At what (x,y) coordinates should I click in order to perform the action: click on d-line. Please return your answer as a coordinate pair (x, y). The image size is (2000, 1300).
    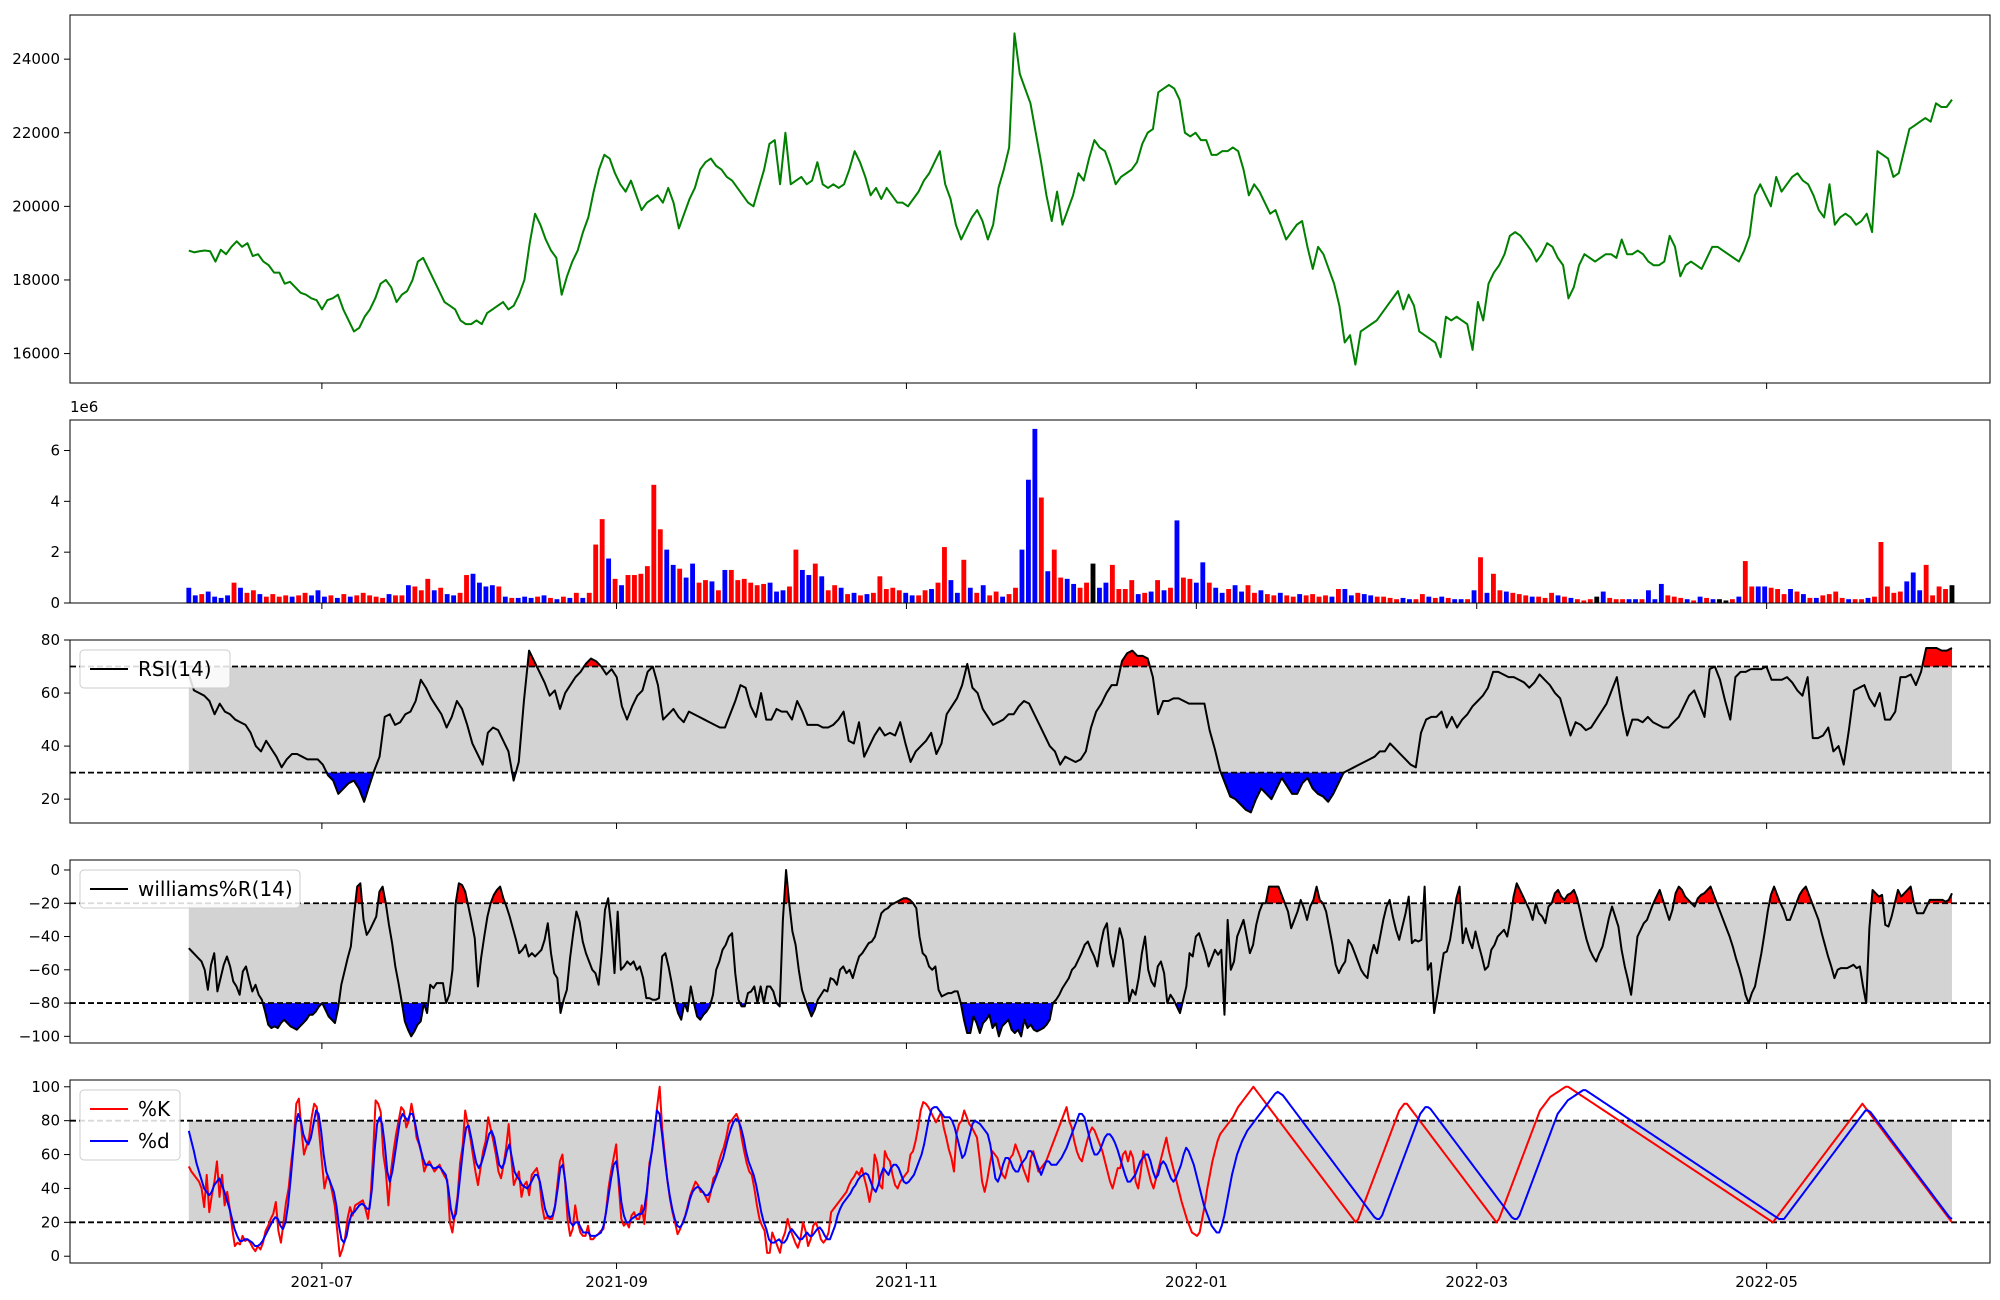
    Looking at the image, I should click on (1070, 1168).